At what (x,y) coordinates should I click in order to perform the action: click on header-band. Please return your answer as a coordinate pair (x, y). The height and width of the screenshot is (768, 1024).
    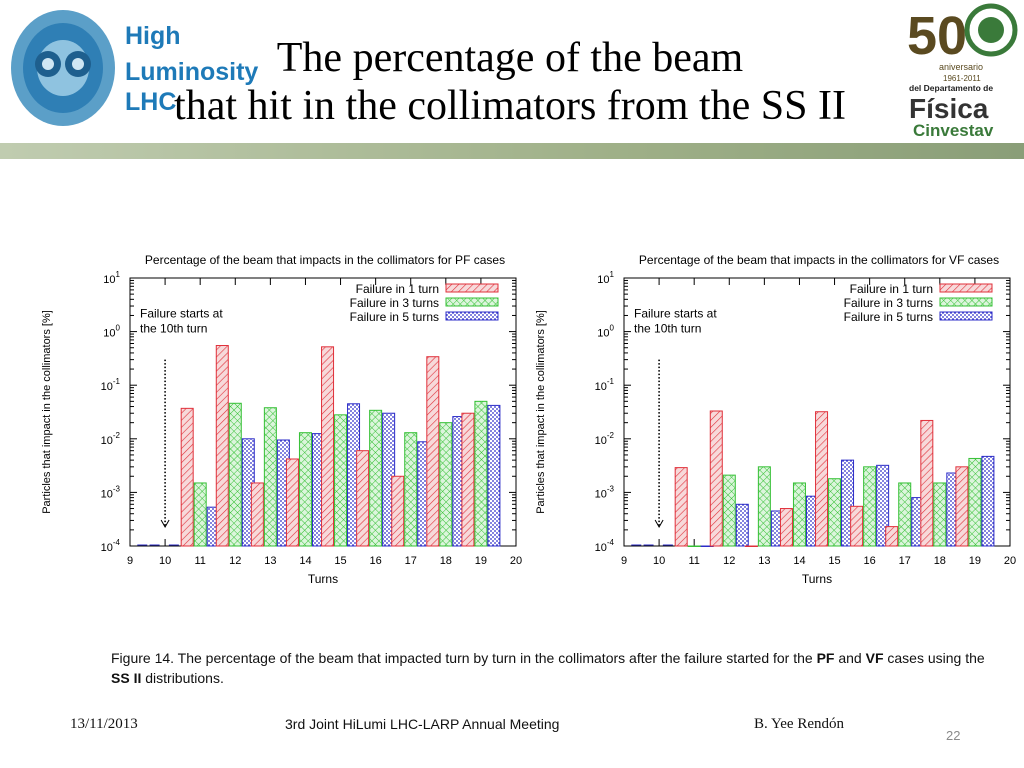
    Looking at the image, I should click on (512, 151).